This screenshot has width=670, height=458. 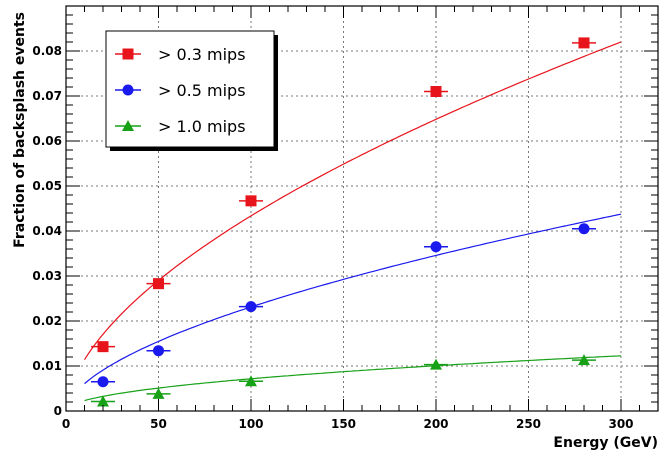 What do you see at coordinates (47, 51) in the screenshot?
I see `y-tick-label: 0.08` at bounding box center [47, 51].